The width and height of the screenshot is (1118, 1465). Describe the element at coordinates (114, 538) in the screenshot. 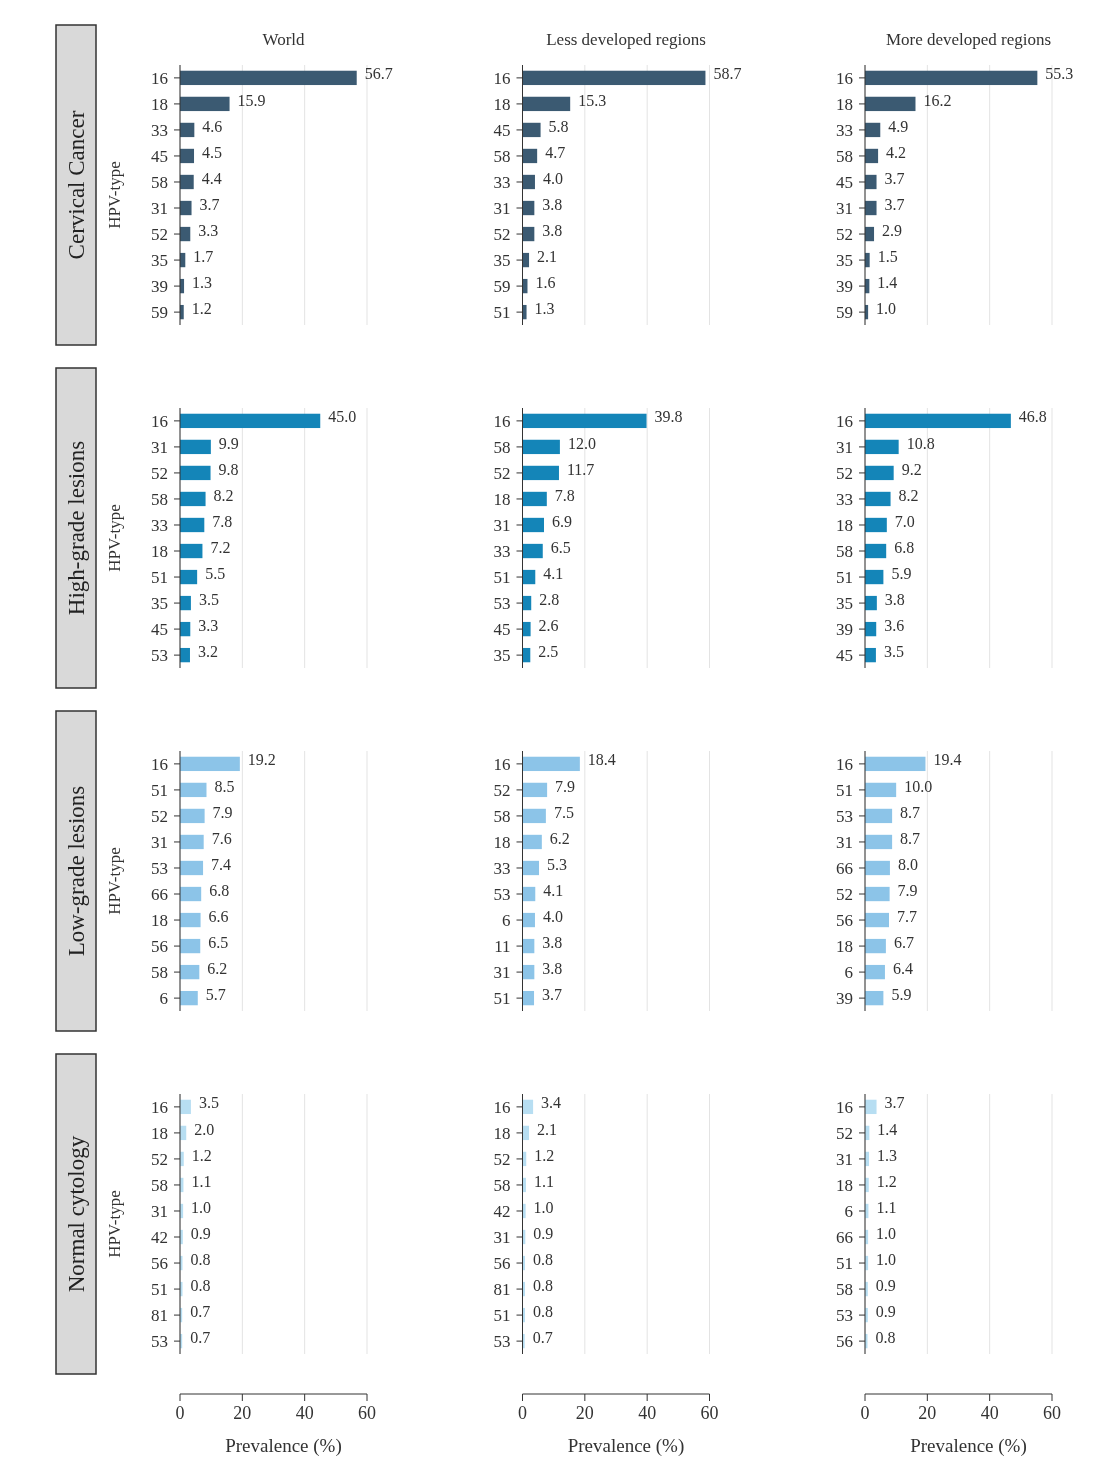

I see `y-axis-title: HPV-type` at that location.